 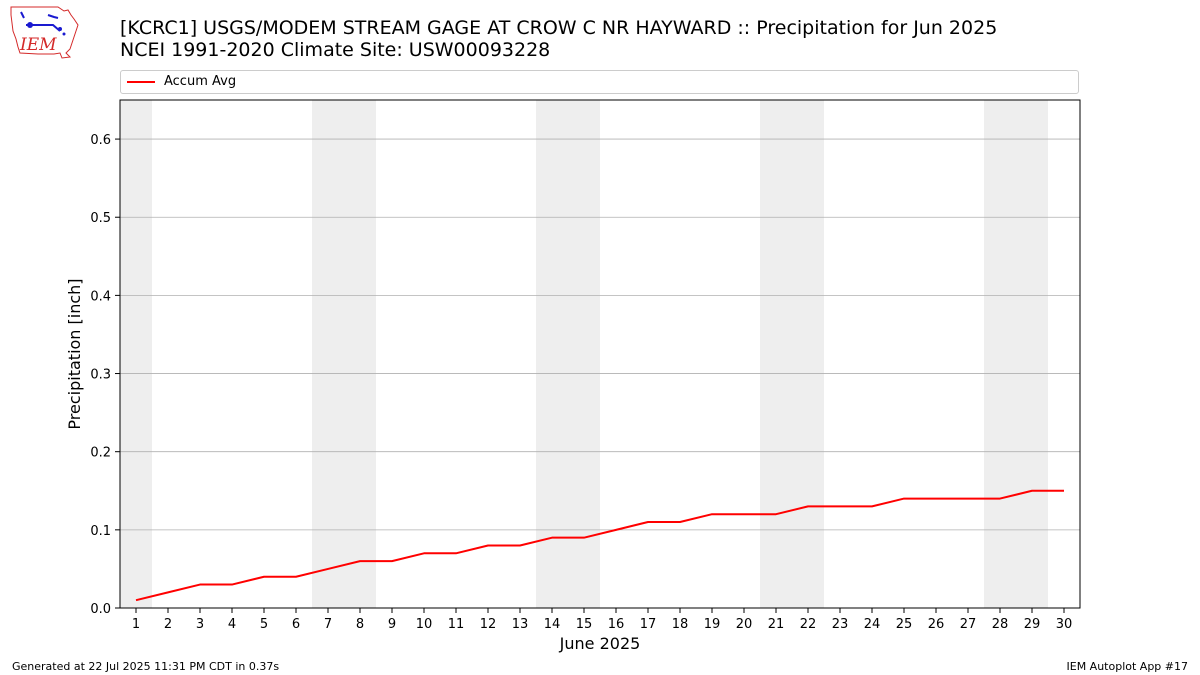 I want to click on y-tick-label: 0.1, so click(x=100, y=531).